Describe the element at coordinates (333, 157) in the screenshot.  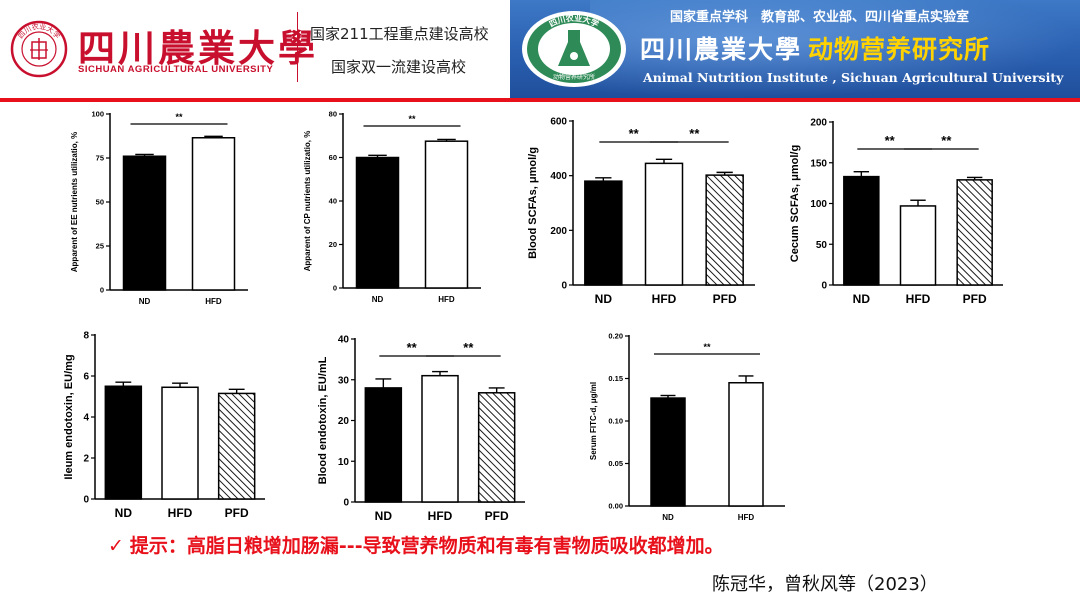
I see `y-tick-label: 60` at that location.